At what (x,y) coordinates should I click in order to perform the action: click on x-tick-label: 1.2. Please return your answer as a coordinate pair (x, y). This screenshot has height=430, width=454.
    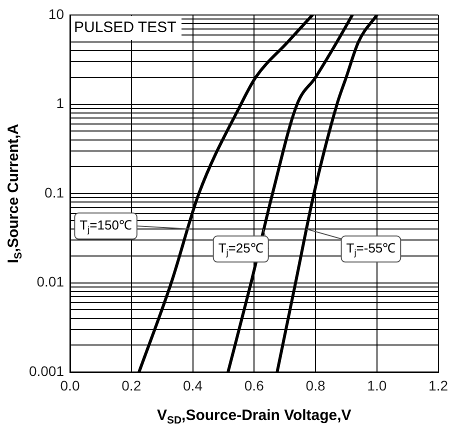
    Looking at the image, I should click on (438, 385).